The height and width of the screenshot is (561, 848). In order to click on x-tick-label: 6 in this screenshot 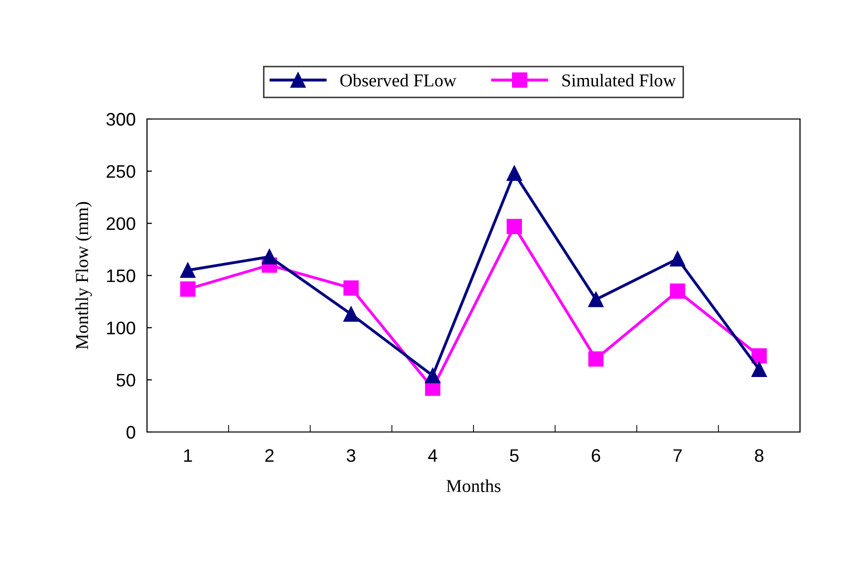, I will do `click(596, 455)`.